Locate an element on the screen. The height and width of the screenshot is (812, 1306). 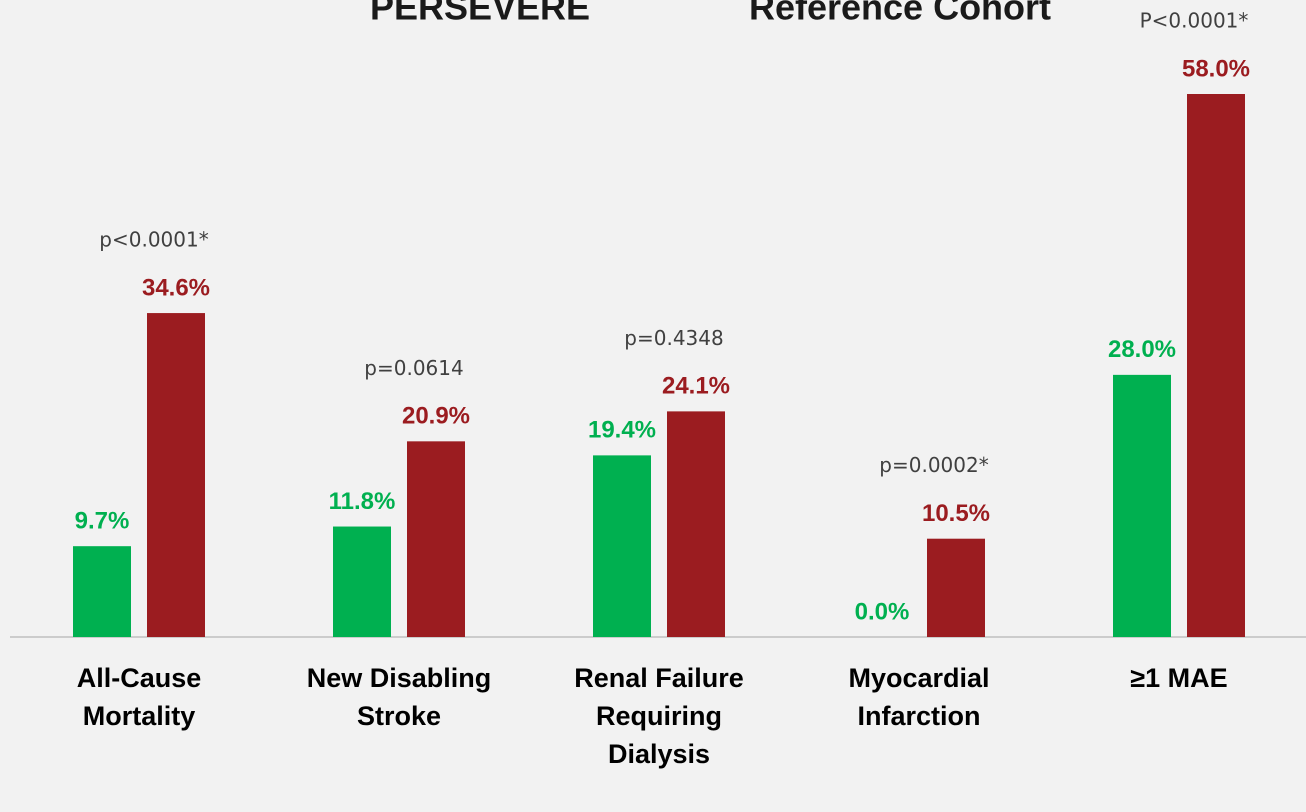
value-label: 34.6% is located at coordinates (176, 287).